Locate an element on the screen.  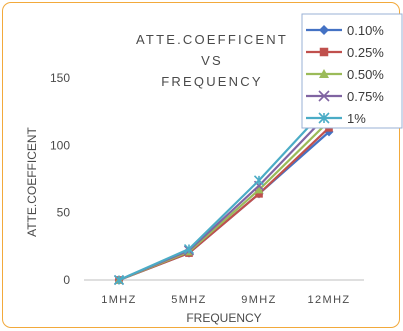
legend-item: 0.50% is located at coordinates (345, 74).